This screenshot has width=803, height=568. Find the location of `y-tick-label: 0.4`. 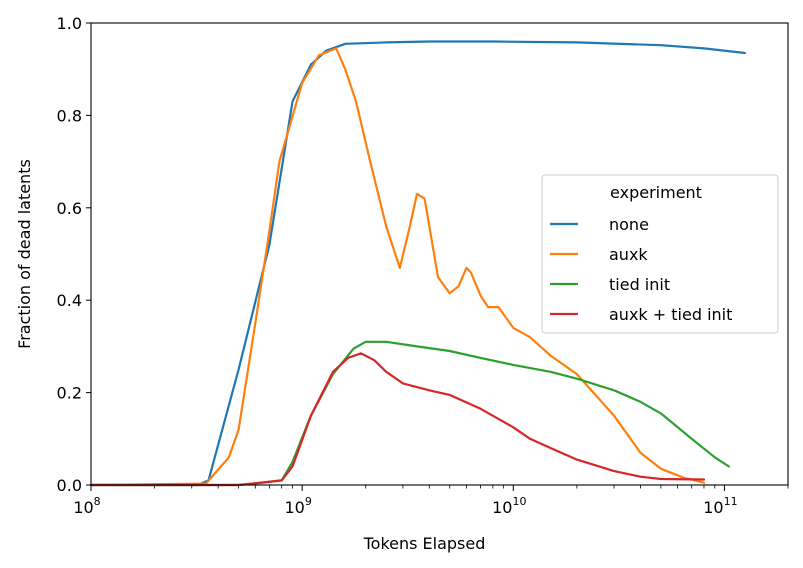

y-tick-label: 0.4 is located at coordinates (69, 300).